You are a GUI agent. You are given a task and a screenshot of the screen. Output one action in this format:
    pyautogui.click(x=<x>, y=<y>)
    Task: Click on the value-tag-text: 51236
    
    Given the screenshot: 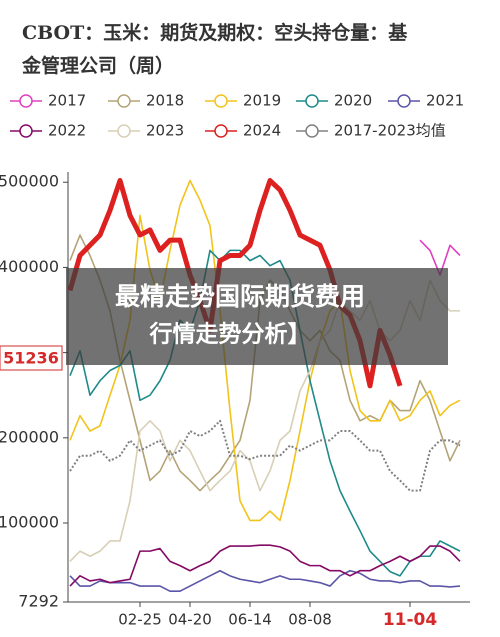 What is the action you would take?
    pyautogui.click(x=31, y=358)
    